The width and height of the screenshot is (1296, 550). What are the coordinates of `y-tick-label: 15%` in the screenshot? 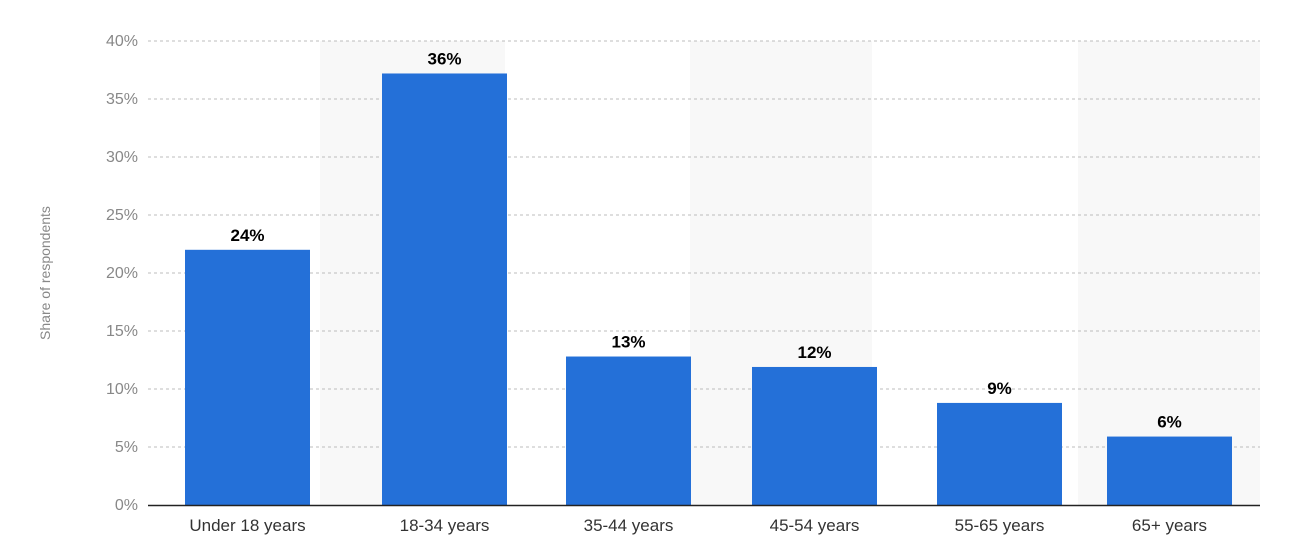 It's located at (122, 331).